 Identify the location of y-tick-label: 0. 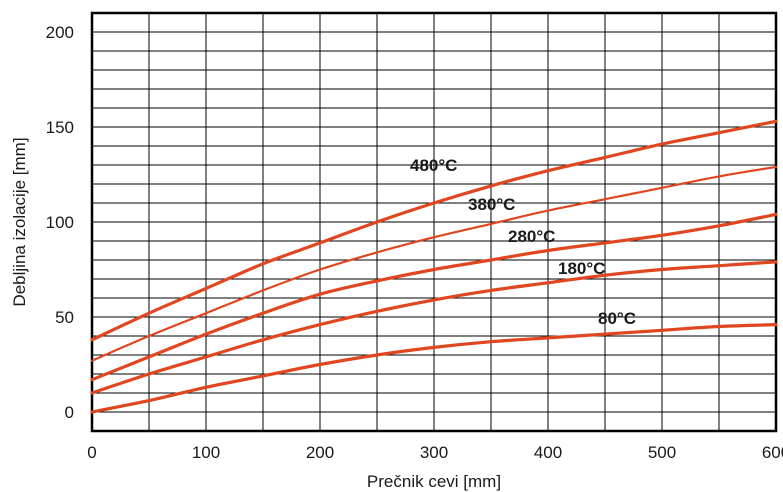
(69, 412).